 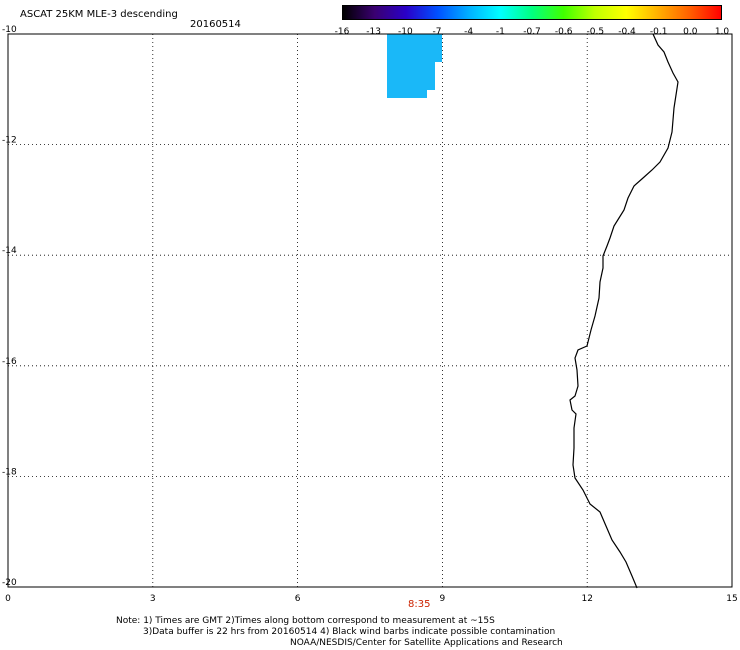 What do you see at coordinates (342, 32) in the screenshot?
I see `colorbar-tick-label: -16` at bounding box center [342, 32].